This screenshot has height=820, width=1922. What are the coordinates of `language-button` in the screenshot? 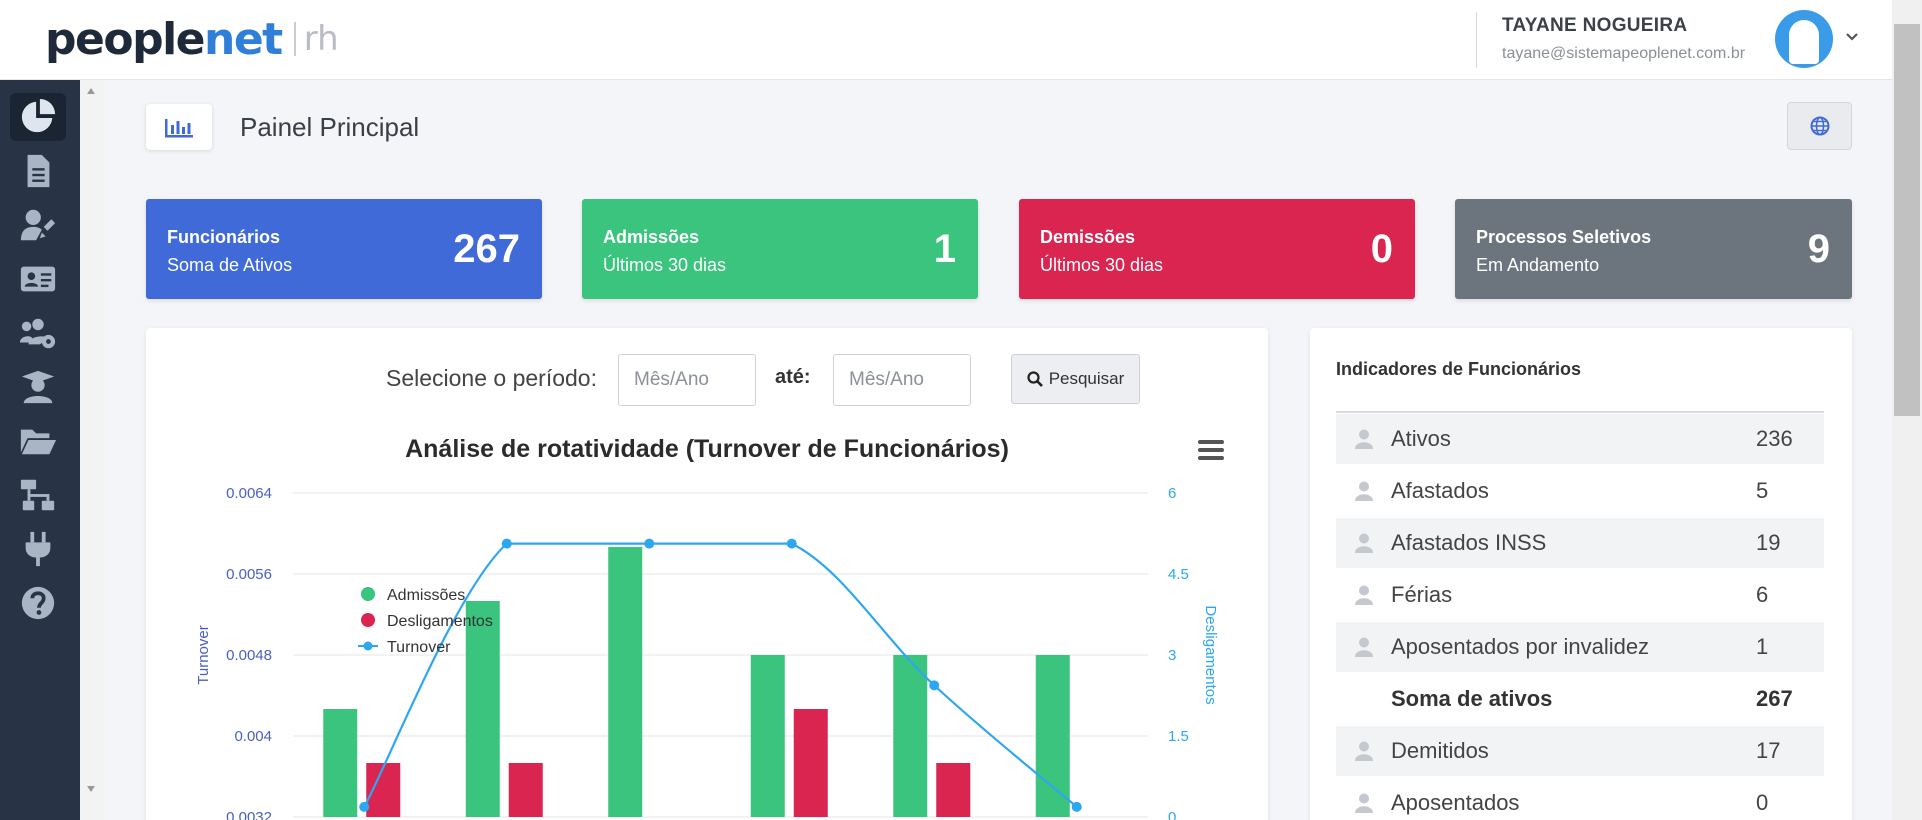 It's located at (1819, 126).